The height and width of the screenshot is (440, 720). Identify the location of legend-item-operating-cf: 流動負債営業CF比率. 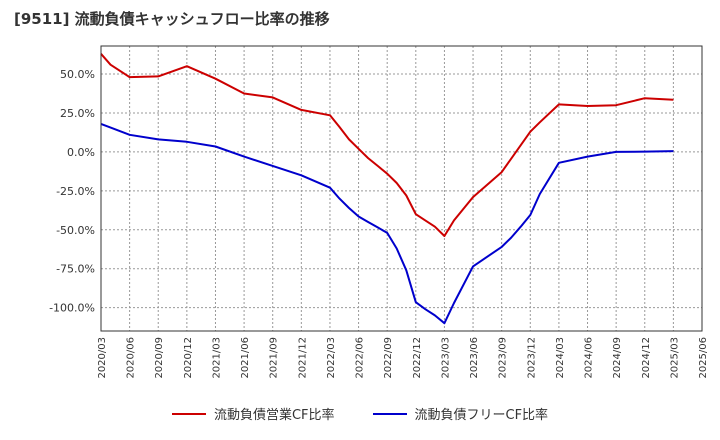
(253, 413).